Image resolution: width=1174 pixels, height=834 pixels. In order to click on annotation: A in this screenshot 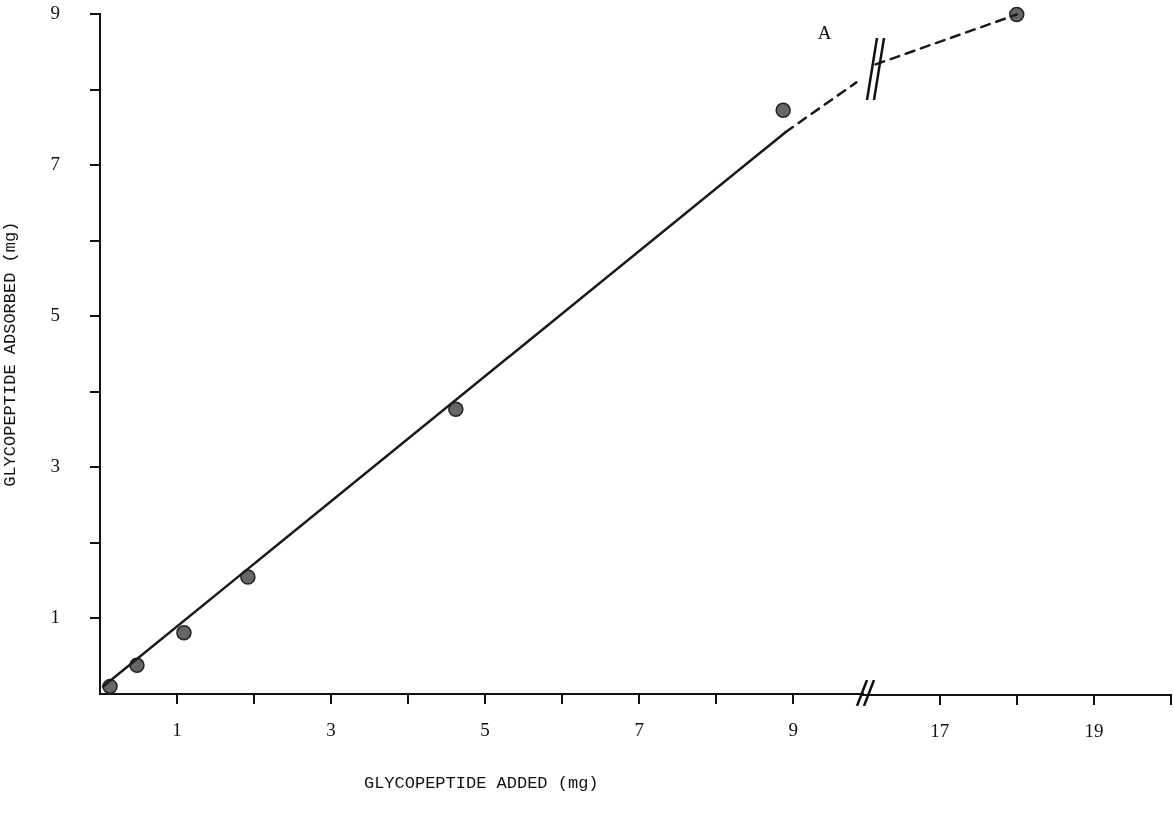, I will do `click(824, 32)`.